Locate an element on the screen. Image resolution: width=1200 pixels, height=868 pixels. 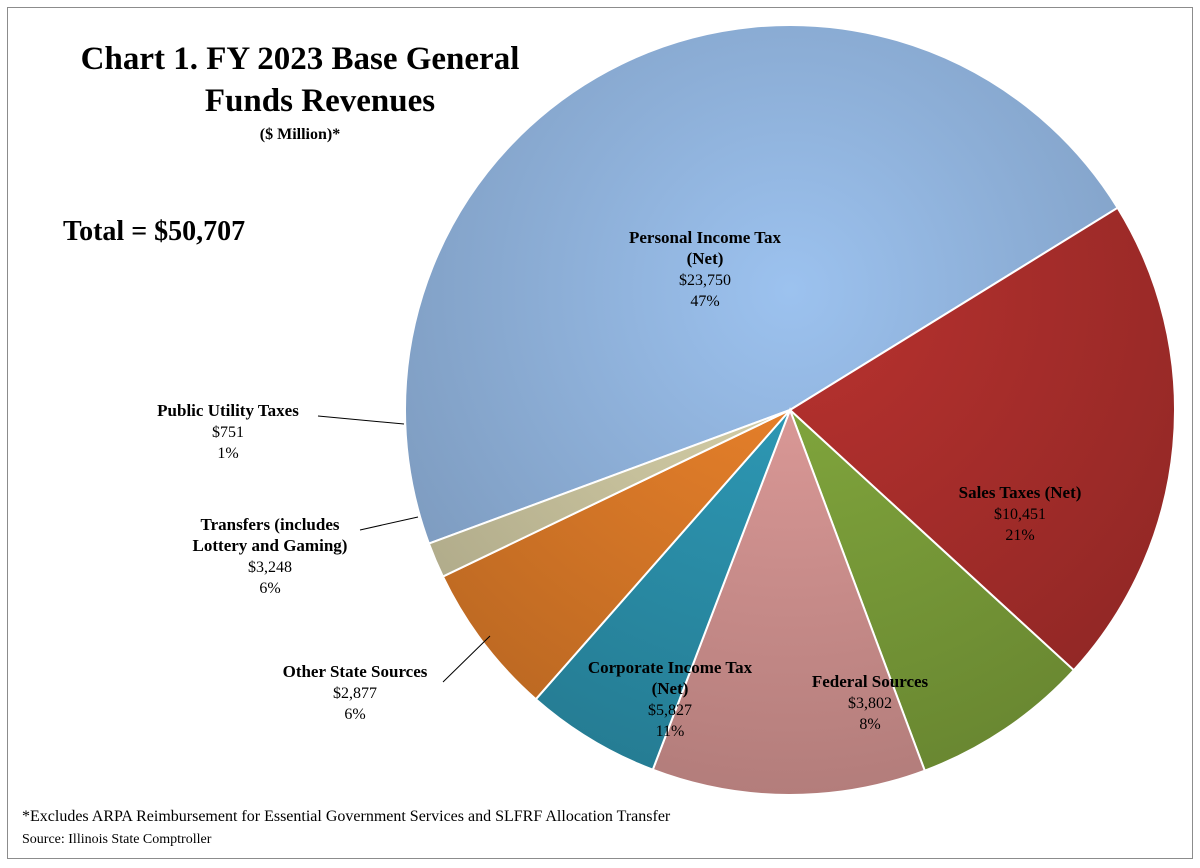
chart-title-line1: Chart 1. FY 2023 Base General is located at coordinates (300, 59).